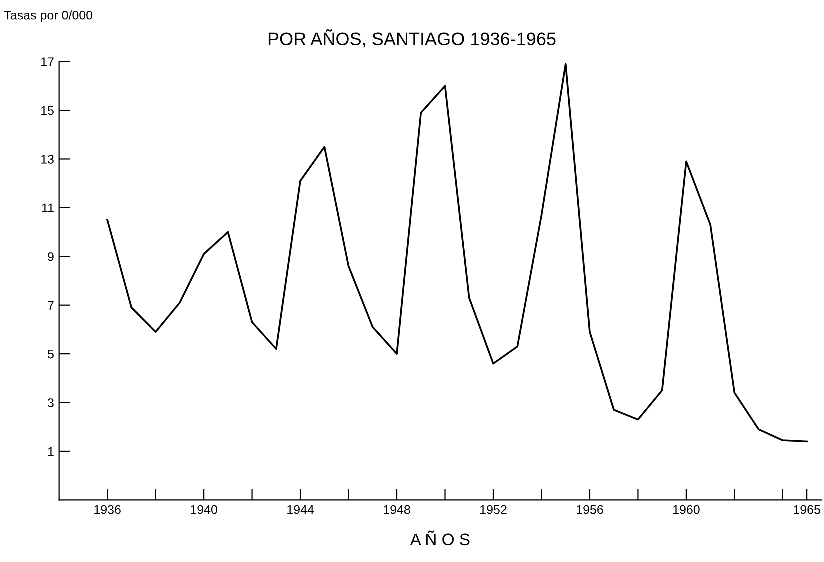  I want to click on y-axis-title: Tasas por 0/000, so click(48, 16).